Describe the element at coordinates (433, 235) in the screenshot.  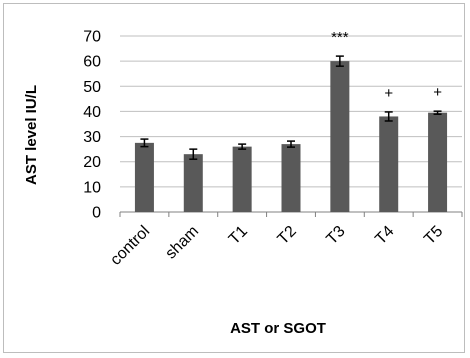
I see `x-tick-label: T5` at that location.